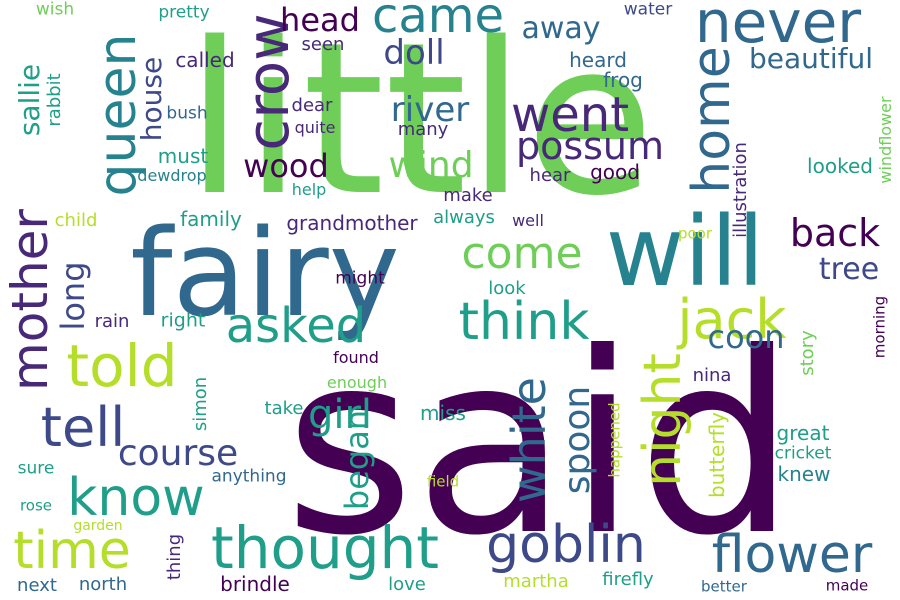 This screenshot has height=600, width=900. Describe the element at coordinates (570, 115) in the screenshot. I see `word-went: went` at that location.